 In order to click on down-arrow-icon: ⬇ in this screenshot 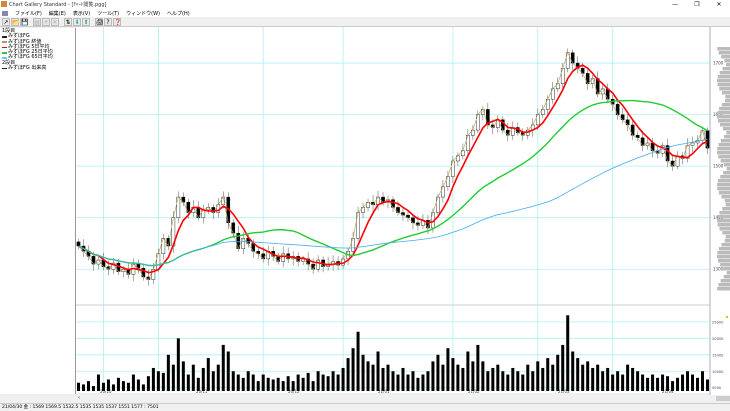, I will do `click(77, 21)`.